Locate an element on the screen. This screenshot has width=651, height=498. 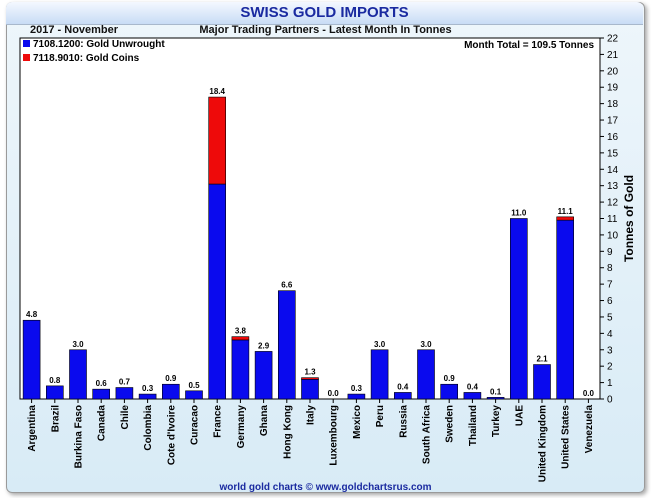
bar-value-label: 11.0 is located at coordinates (519, 213).